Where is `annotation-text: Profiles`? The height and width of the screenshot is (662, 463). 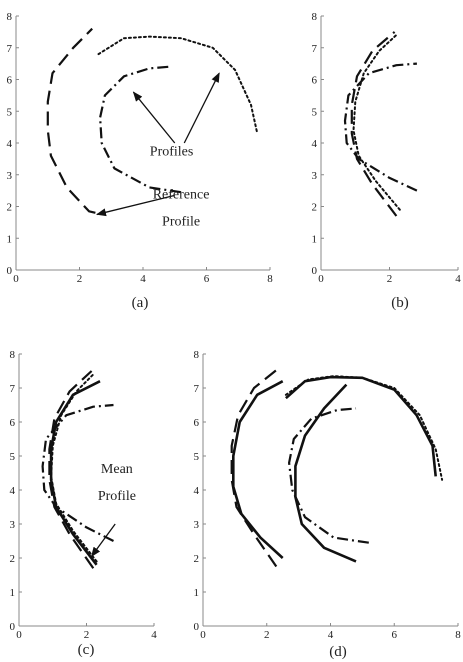
annotation-text: Profiles is located at coordinates (172, 152).